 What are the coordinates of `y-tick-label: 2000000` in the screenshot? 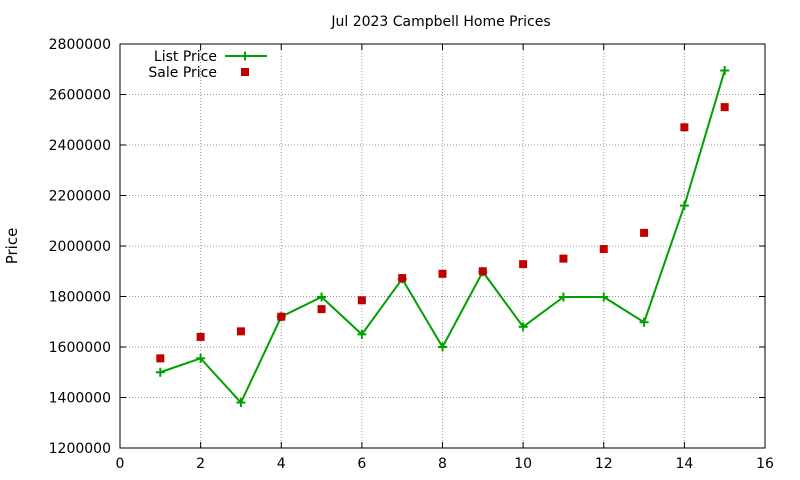 It's located at (80, 247).